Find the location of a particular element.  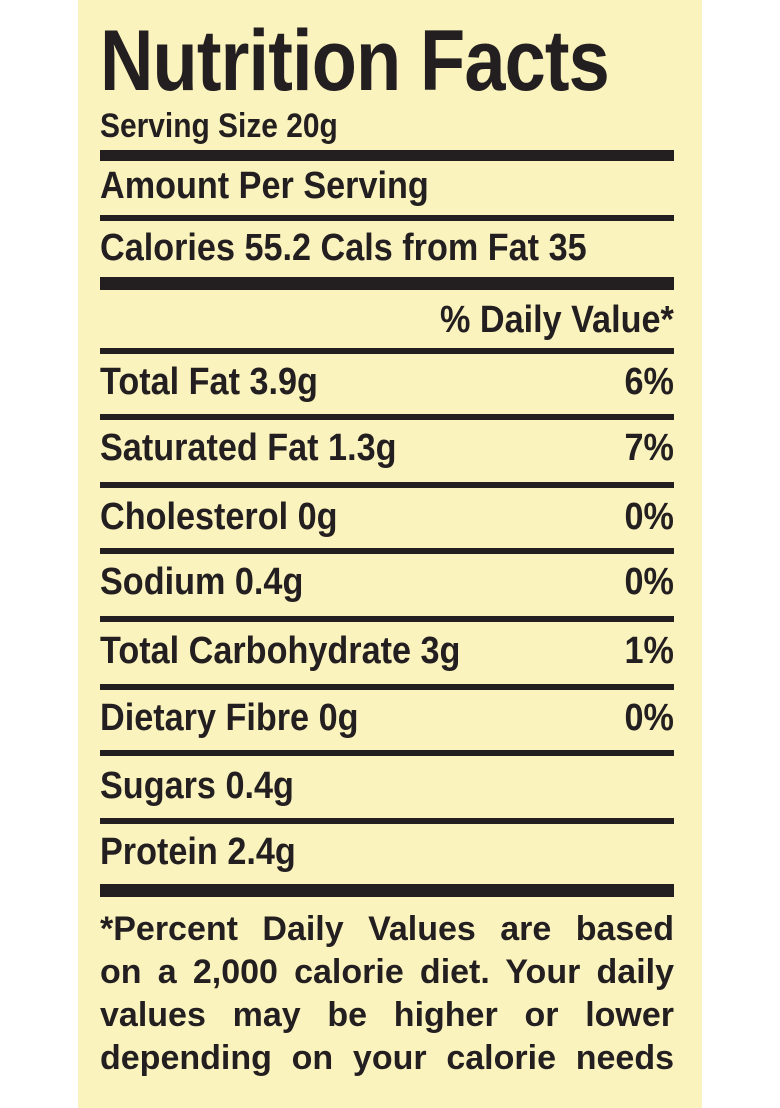

nutrient-label: Total Carbohydrate 3g is located at coordinates (280, 651).